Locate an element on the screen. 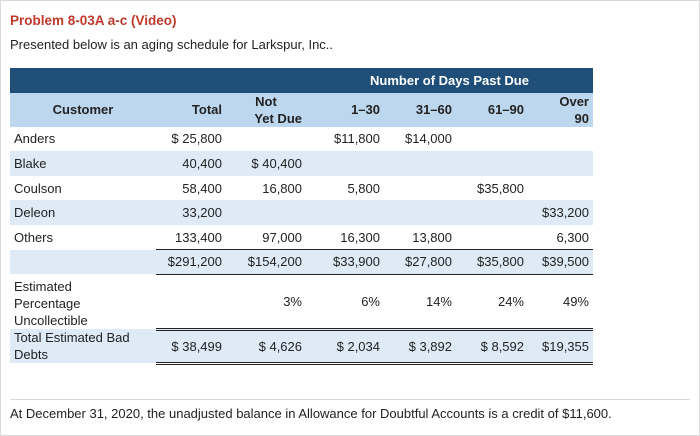 This screenshot has height=436, width=700. estimated-bad-debts-label: Total Estimated Bad Debts is located at coordinates (83, 346).